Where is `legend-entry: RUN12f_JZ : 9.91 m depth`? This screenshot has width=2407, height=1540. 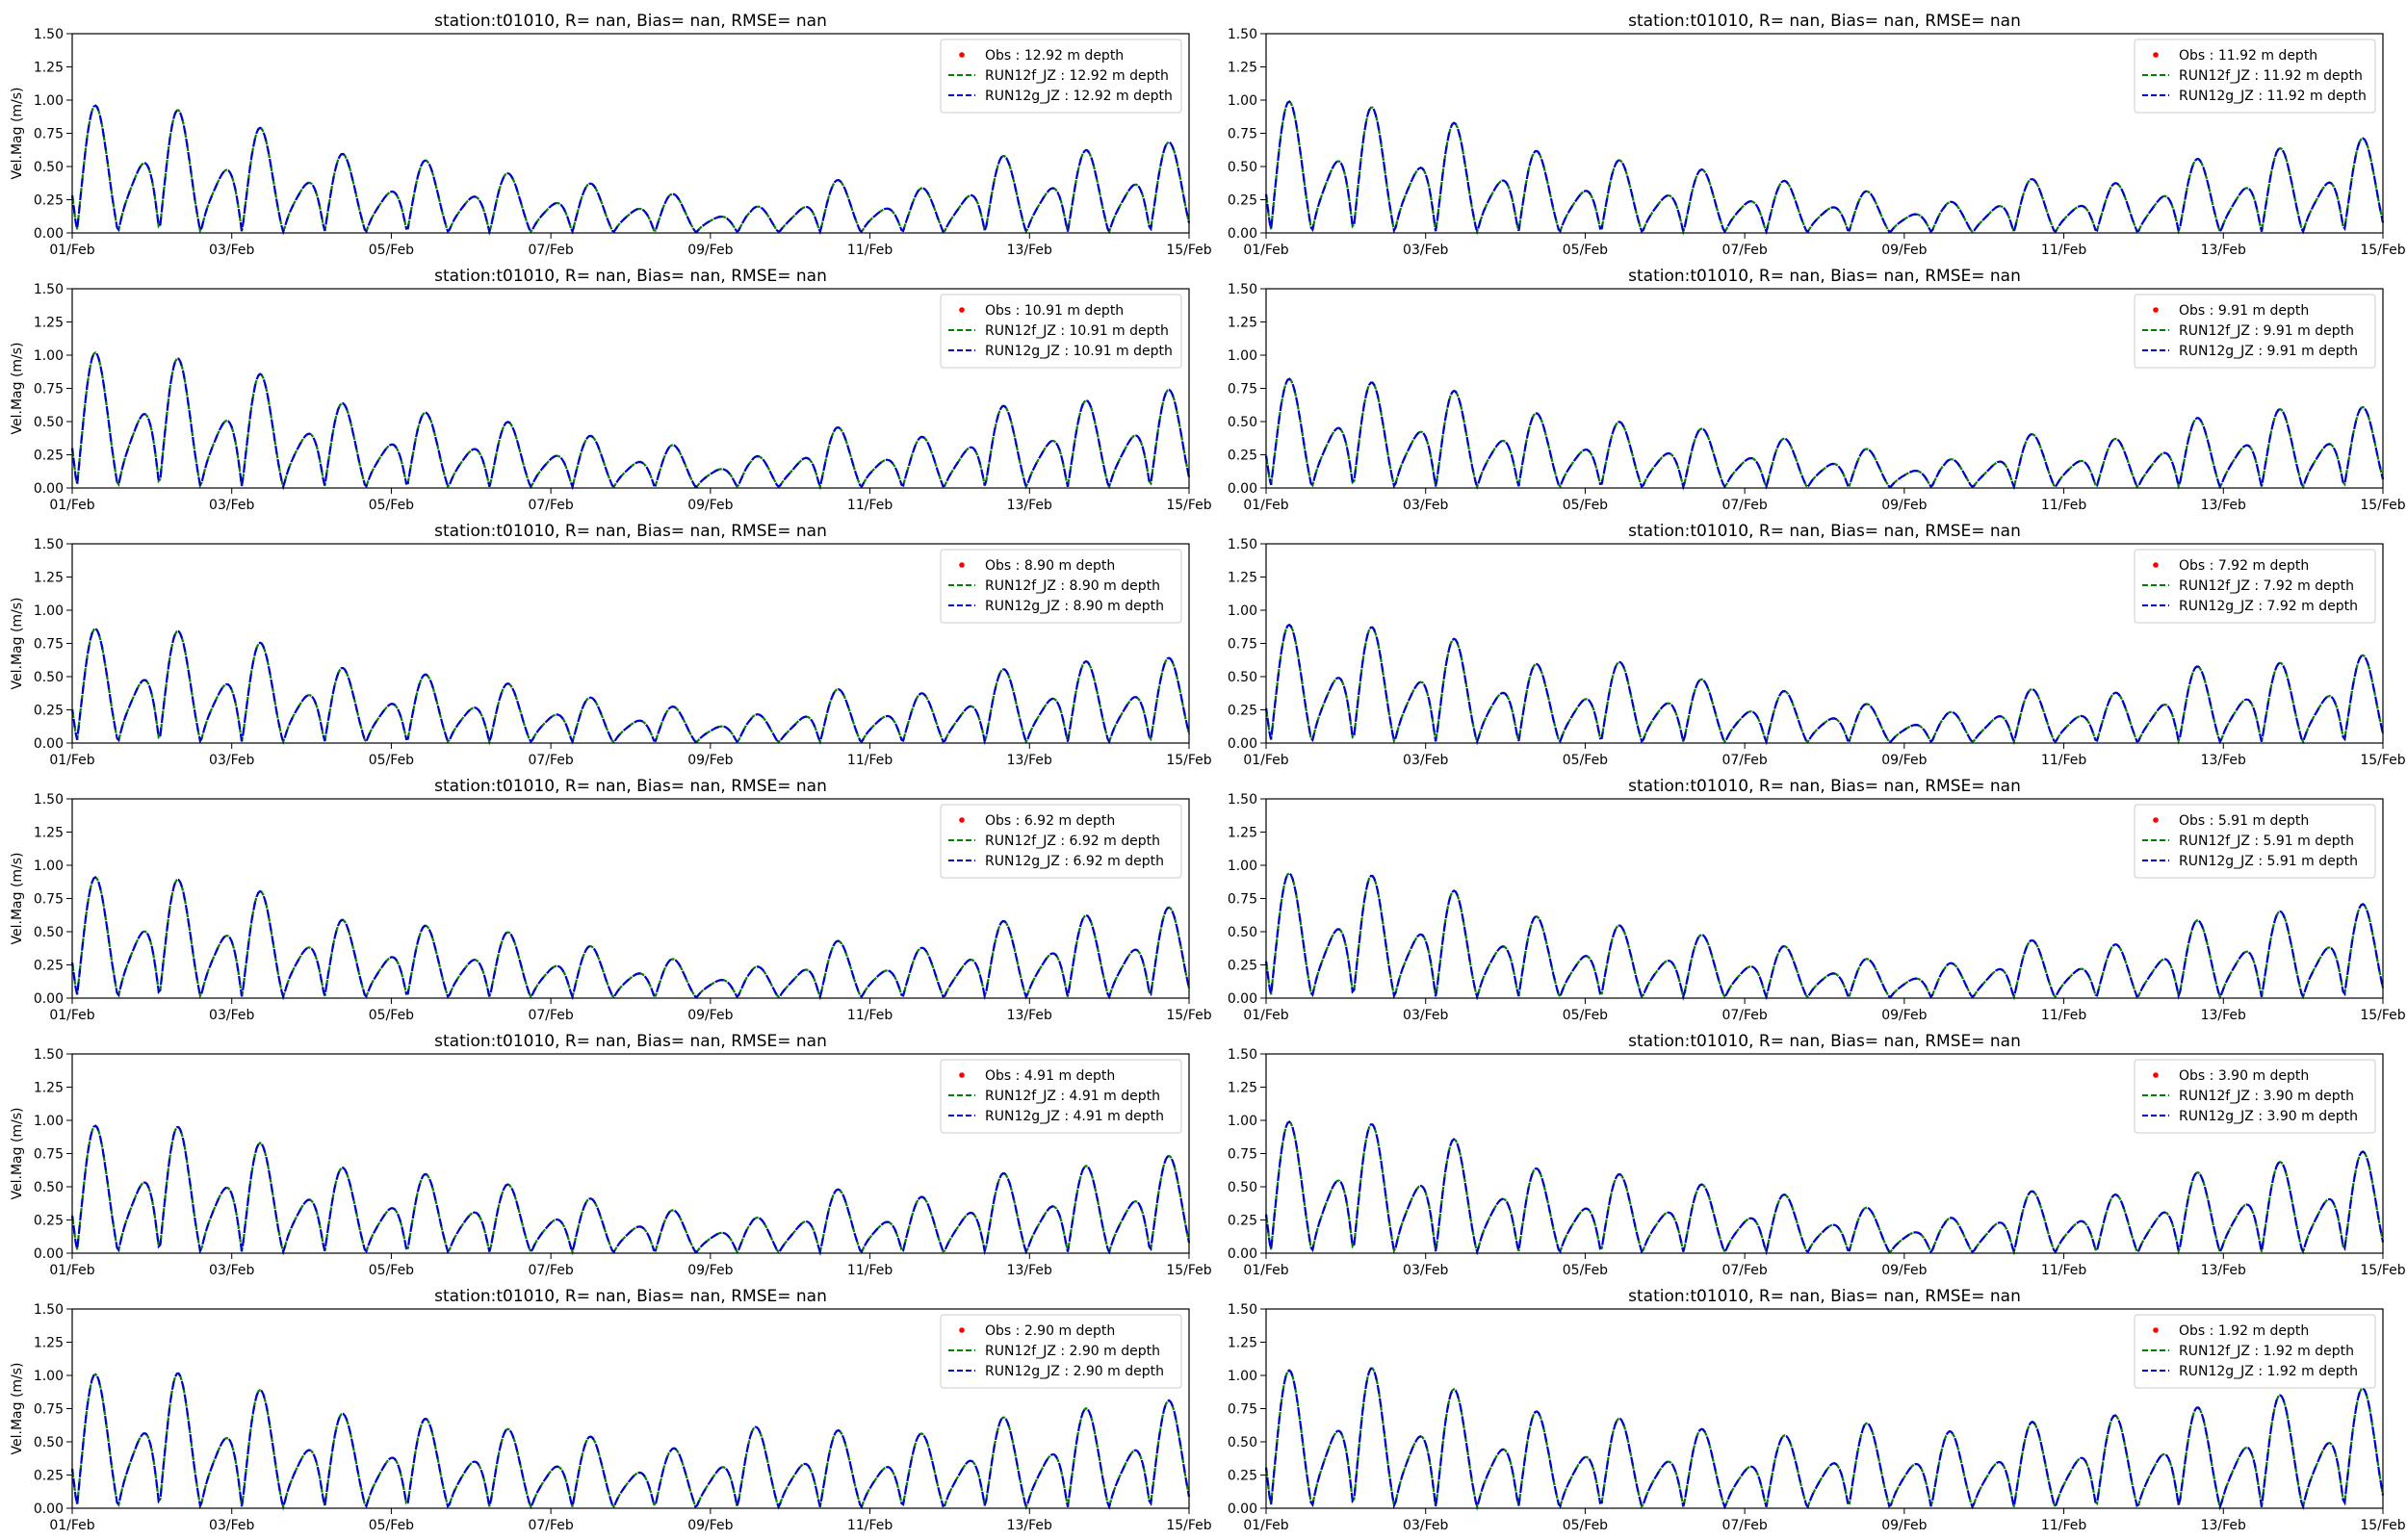
legend-entry: RUN12f_JZ : 9.91 m depth is located at coordinates (2266, 331).